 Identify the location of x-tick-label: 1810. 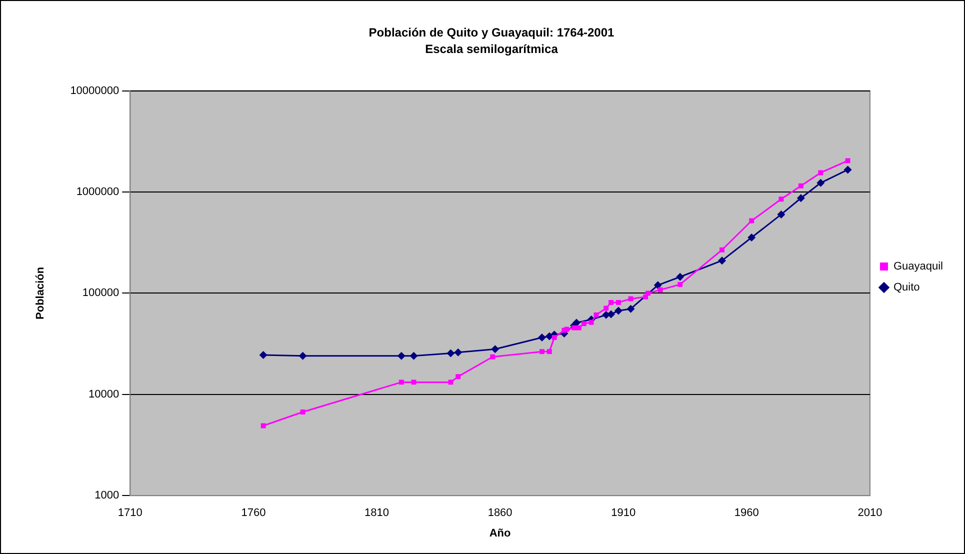
(376, 513).